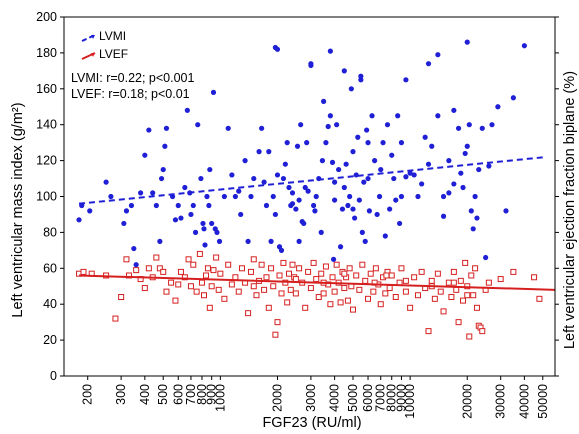  Describe the element at coordinates (467, 401) in the screenshot. I see `x-tick-label: 20000` at that location.